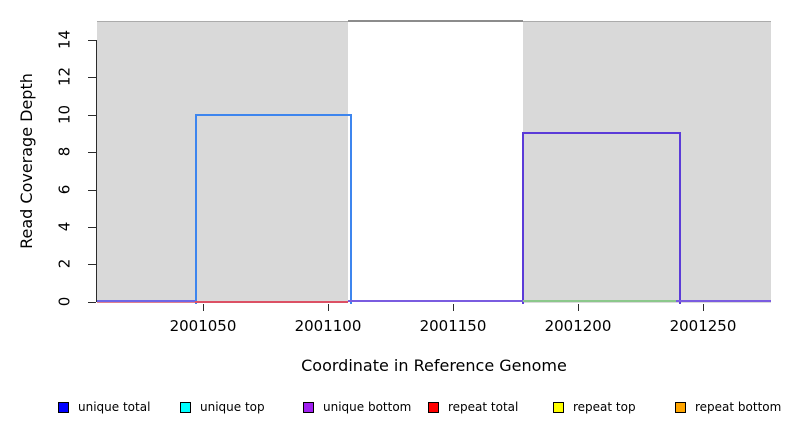 The width and height of the screenshot is (792, 432). Describe the element at coordinates (328, 326) in the screenshot. I see `x-tick-label: 2001100` at that location.